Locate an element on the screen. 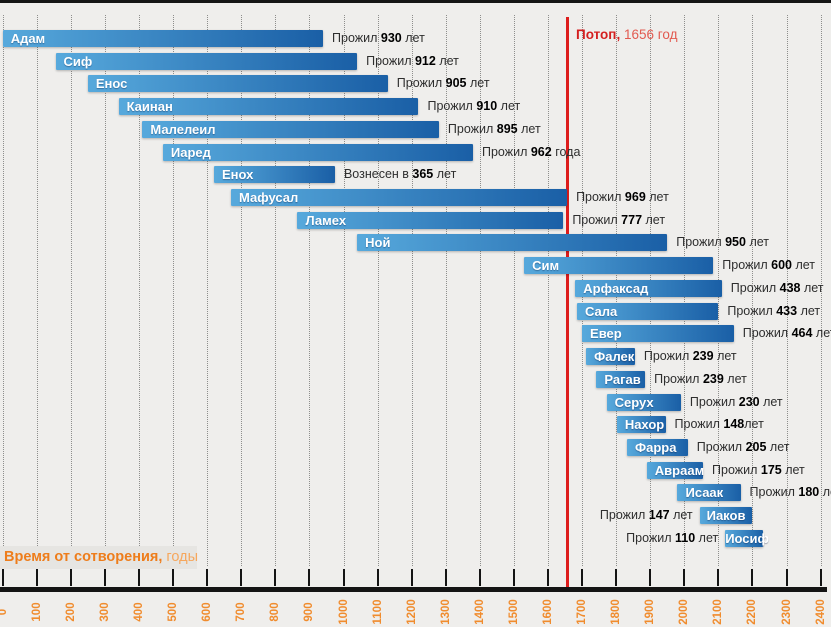 Image resolution: width=831 pixels, height=627 pixels. bar-name-label: Мафусал is located at coordinates (269, 198).